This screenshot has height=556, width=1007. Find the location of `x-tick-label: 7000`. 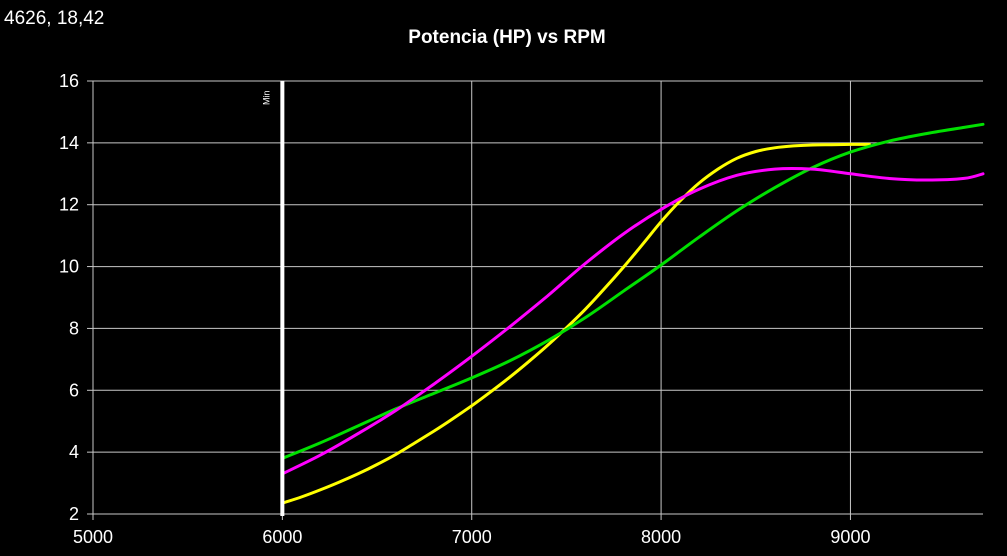

x-tick-label: 7000 is located at coordinates (472, 537).